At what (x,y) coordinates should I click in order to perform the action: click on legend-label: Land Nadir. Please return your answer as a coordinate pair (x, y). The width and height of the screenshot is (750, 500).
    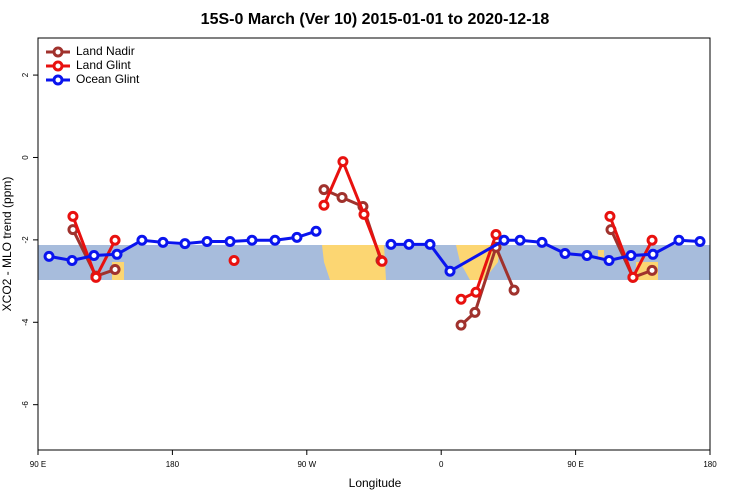
    Looking at the image, I should click on (105, 51).